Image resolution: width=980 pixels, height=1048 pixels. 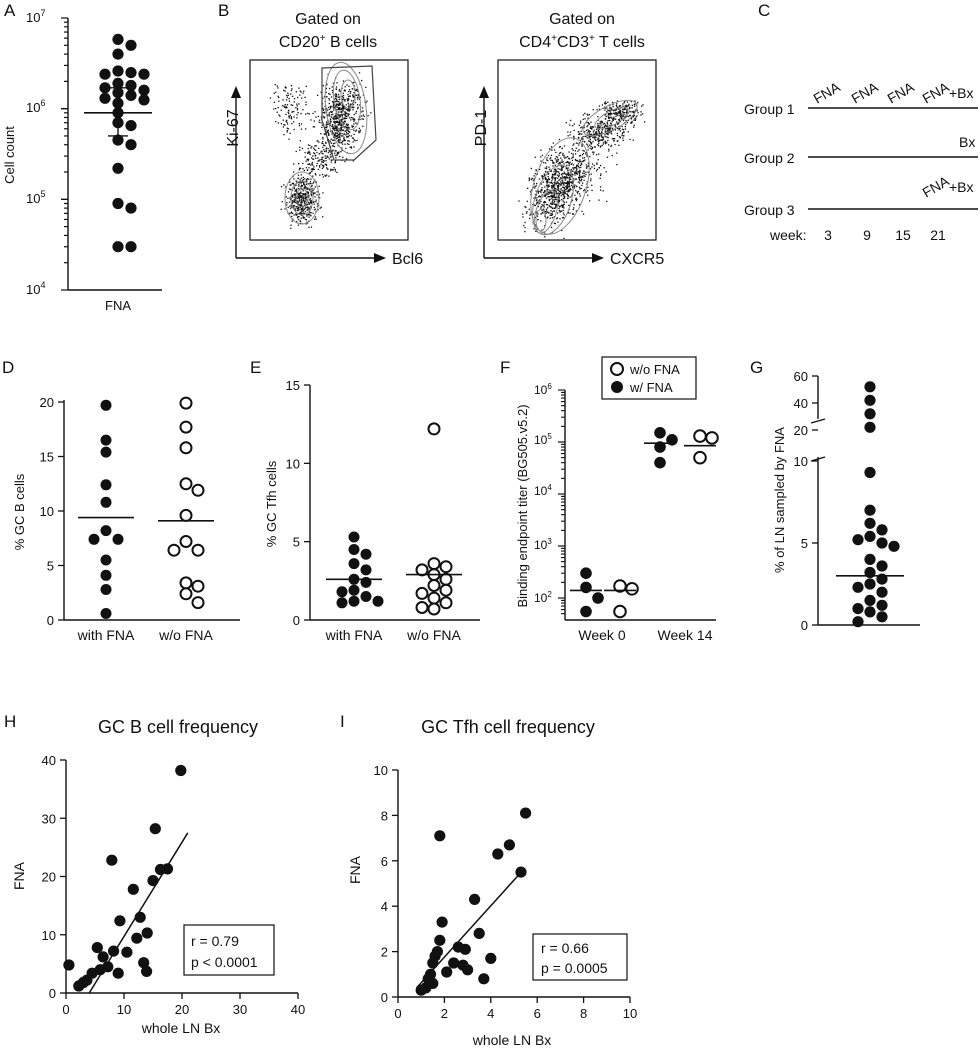 What do you see at coordinates (444, 1013) in the screenshot?
I see `i-x-tick-label: 2` at bounding box center [444, 1013].